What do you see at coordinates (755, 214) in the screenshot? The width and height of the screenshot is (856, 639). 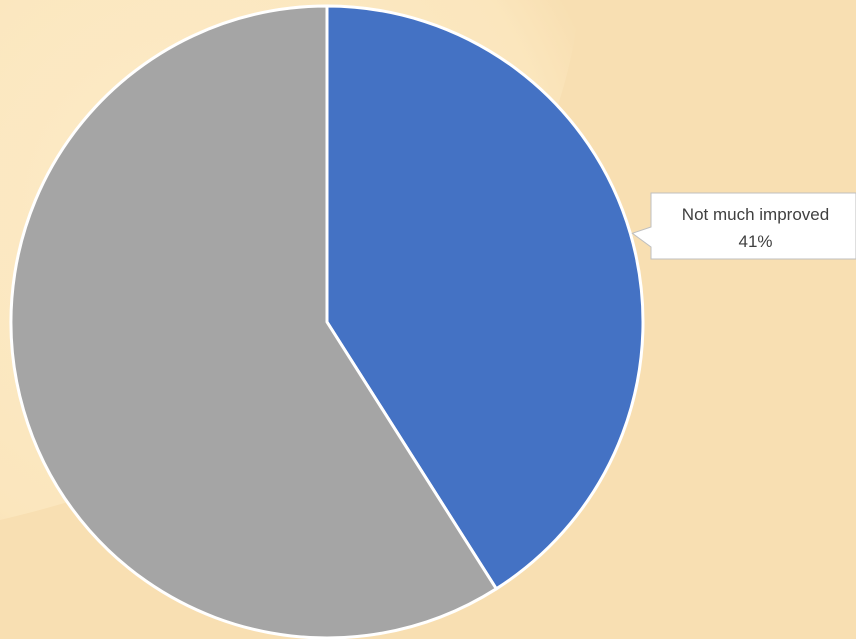 I see `slice-category-label: Not much improved` at bounding box center [755, 214].